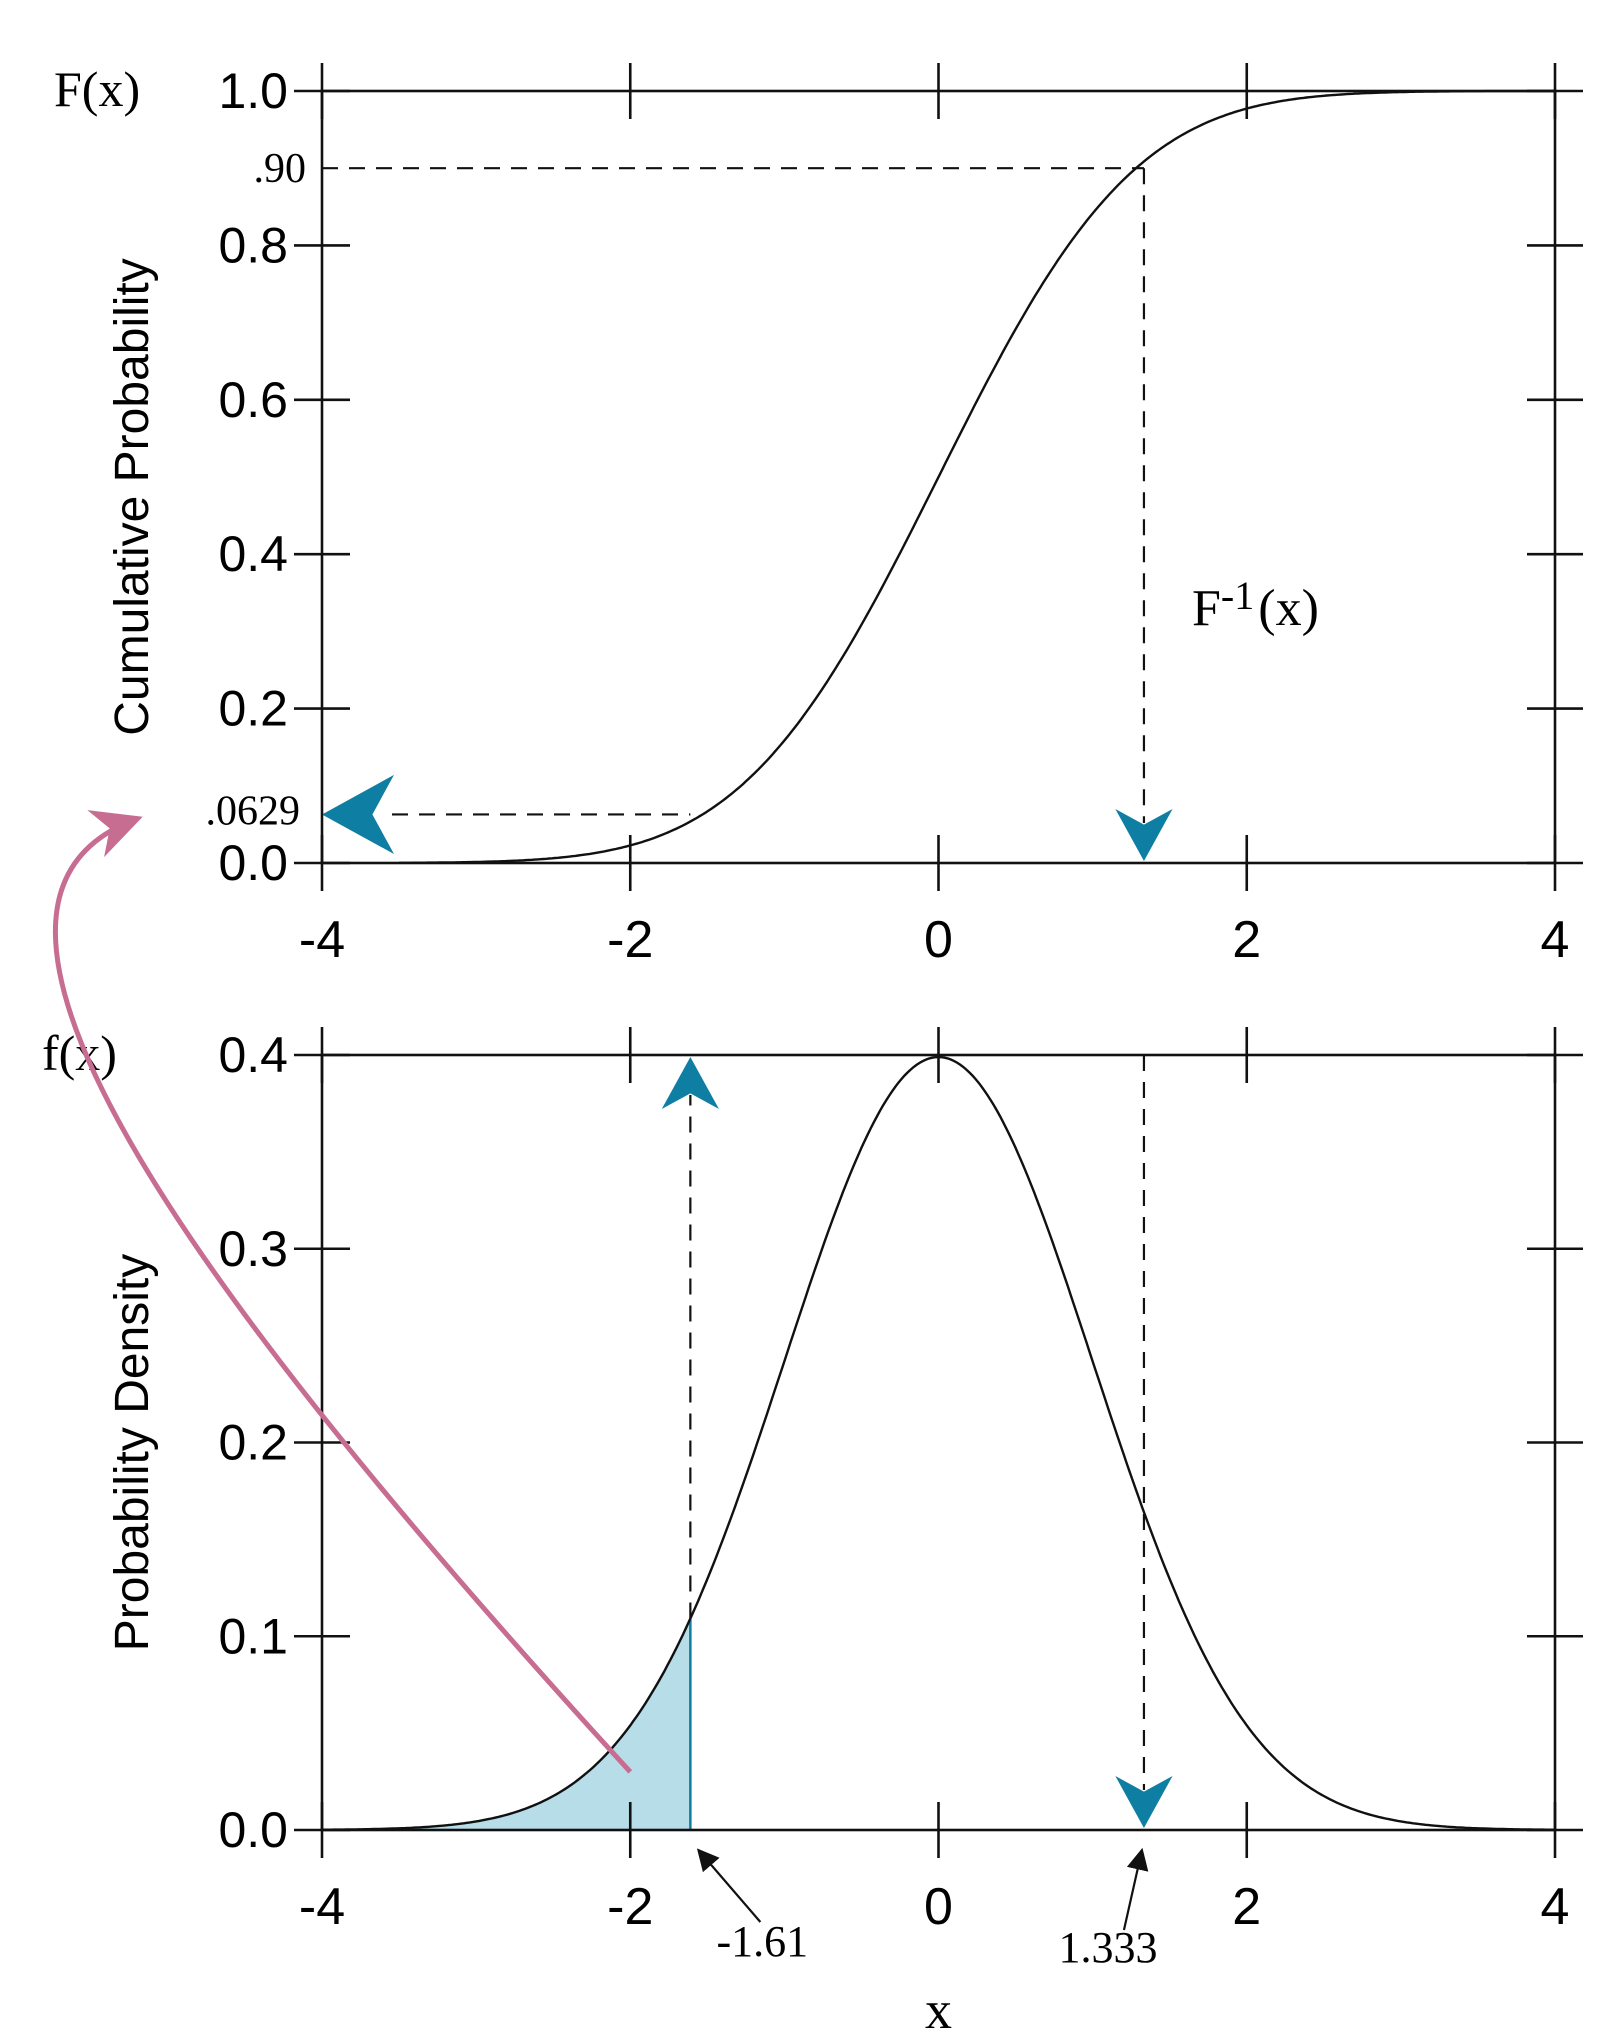 The width and height of the screenshot is (1619, 2043). Describe the element at coordinates (253, 554) in the screenshot. I see `cdf-y-tick-label: 0.4` at that location.